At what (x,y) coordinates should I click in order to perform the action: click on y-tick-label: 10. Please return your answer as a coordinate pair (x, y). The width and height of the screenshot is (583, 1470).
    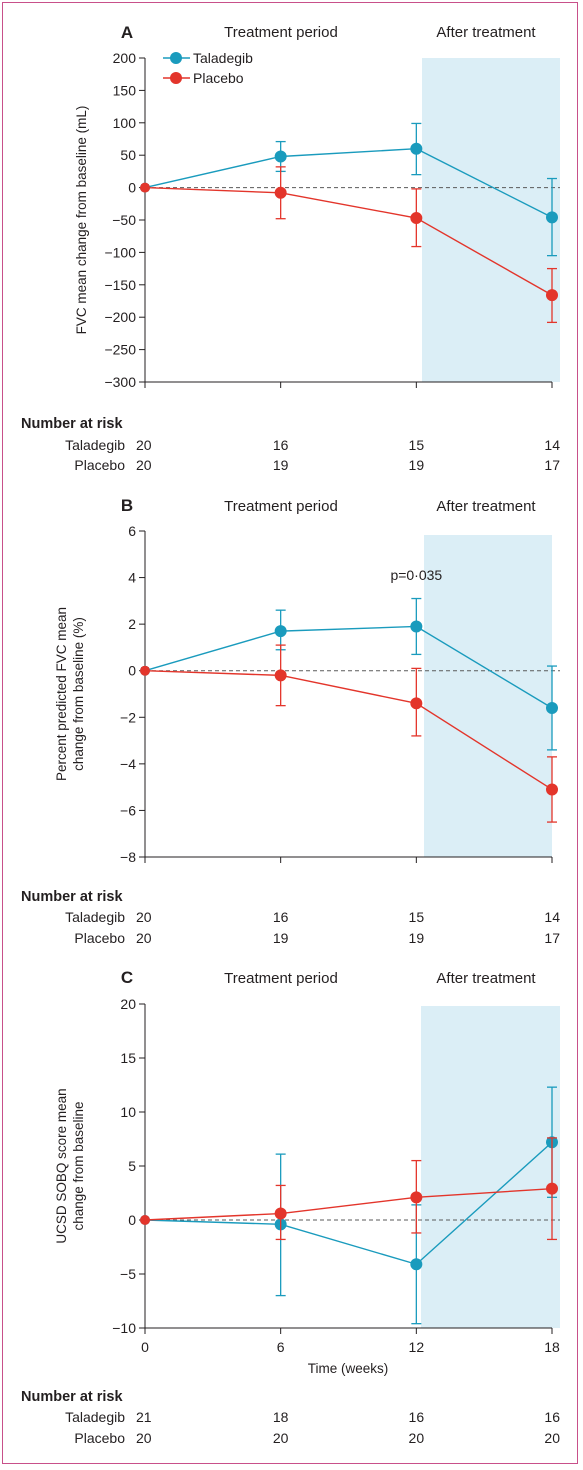
    Looking at the image, I should click on (128, 1112).